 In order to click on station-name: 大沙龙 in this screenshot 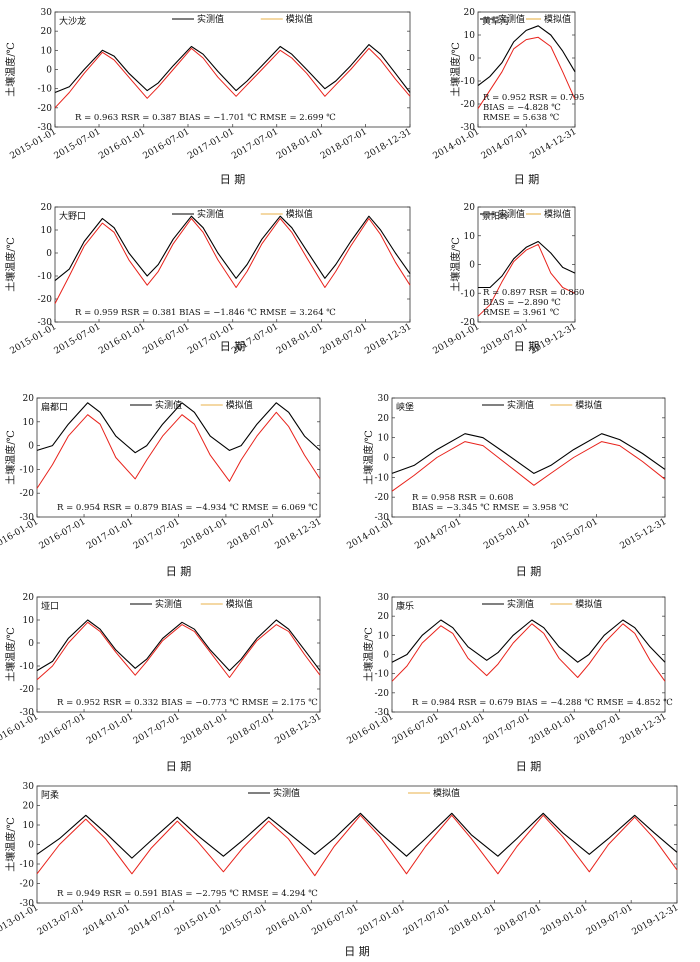, I will do `click(72, 21)`.